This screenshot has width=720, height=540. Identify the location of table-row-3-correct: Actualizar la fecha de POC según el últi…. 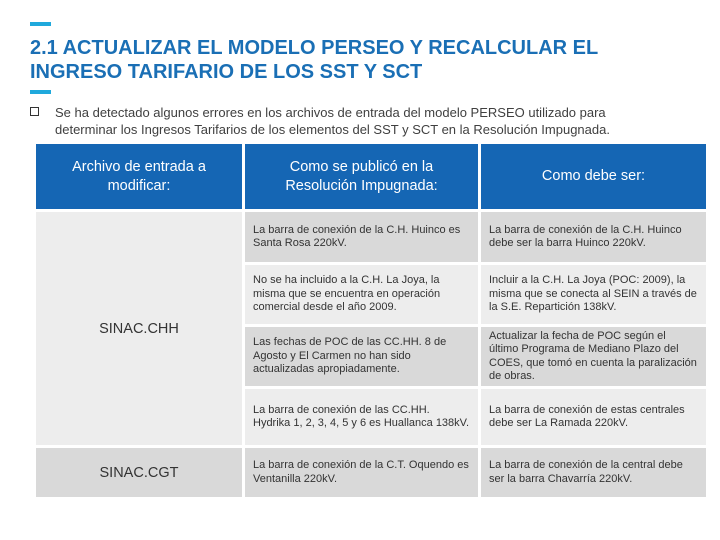
(593, 356).